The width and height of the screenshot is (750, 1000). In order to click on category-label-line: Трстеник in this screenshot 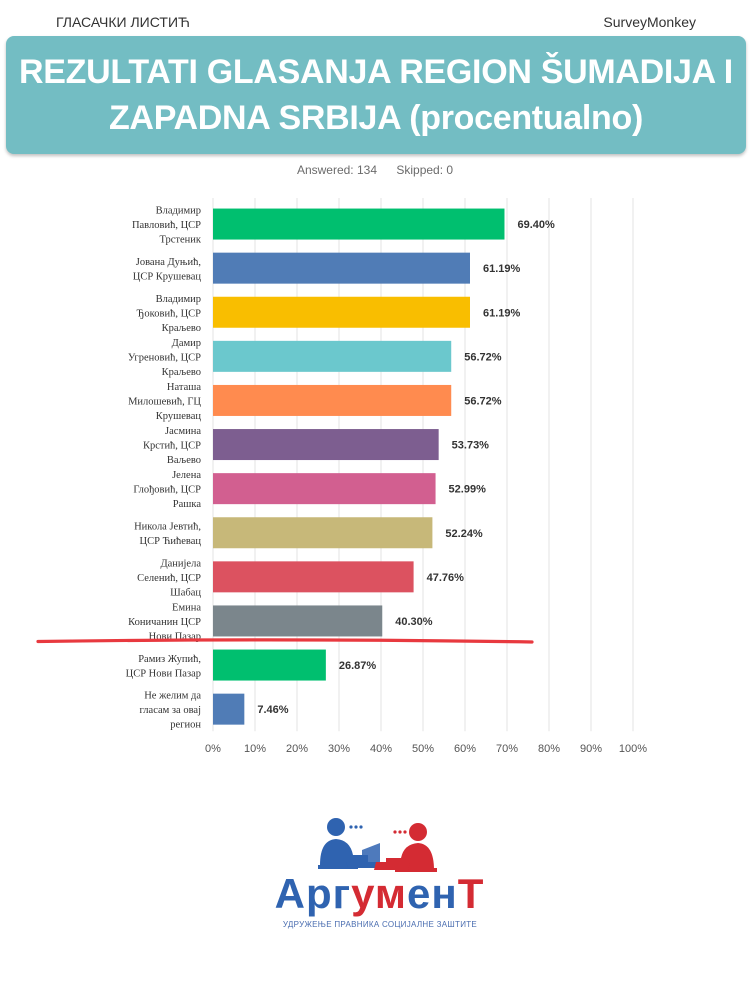, I will do `click(180, 240)`.